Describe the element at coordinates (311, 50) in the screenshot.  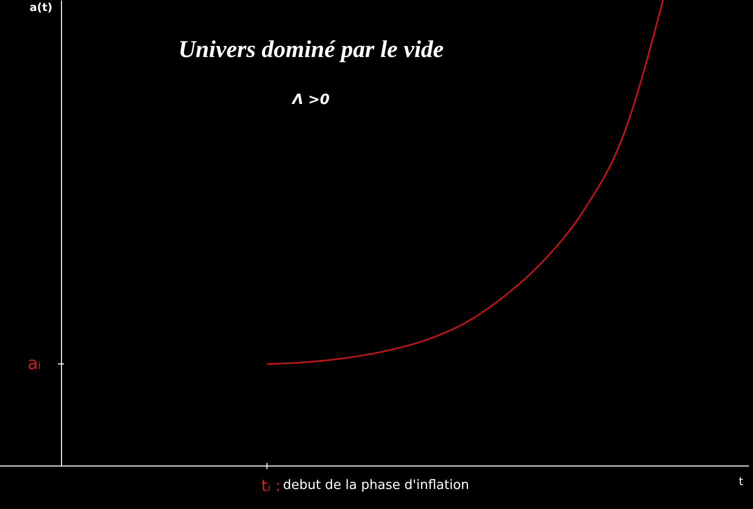
I see `text: Univers dominé par le vide` at that location.